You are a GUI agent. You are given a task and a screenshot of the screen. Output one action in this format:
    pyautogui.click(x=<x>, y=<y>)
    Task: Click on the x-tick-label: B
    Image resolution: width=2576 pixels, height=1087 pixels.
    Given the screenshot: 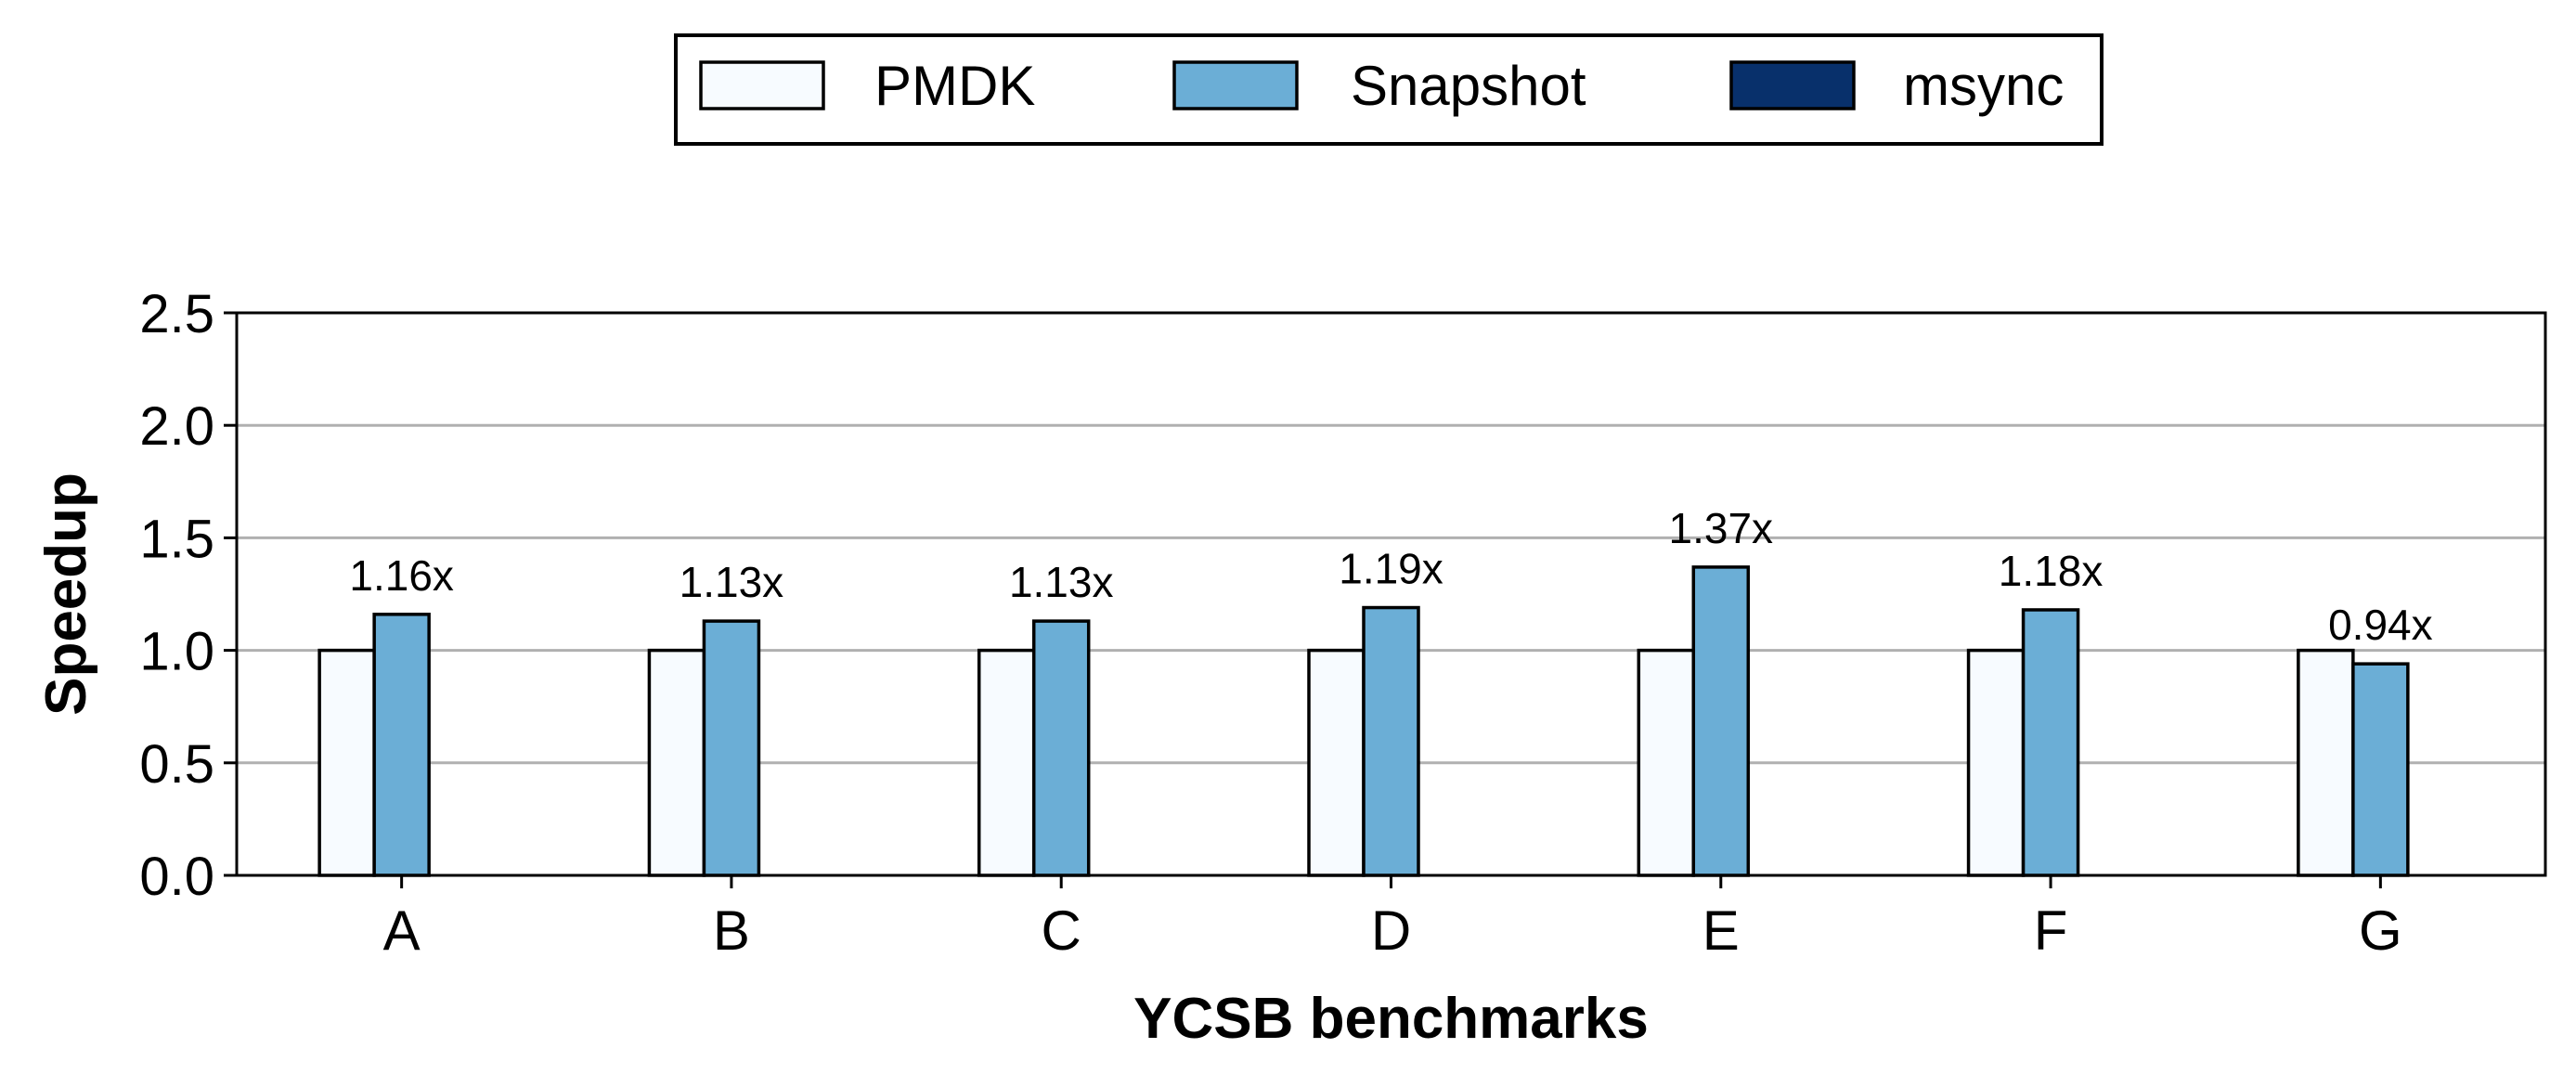 What is the action you would take?
    pyautogui.click(x=731, y=930)
    